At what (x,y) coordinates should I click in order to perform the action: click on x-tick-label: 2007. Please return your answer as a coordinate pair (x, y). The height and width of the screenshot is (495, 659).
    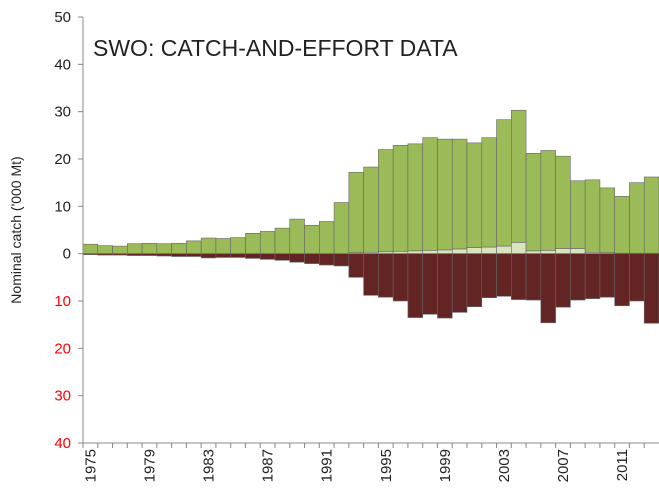
    Looking at the image, I should click on (563, 465).